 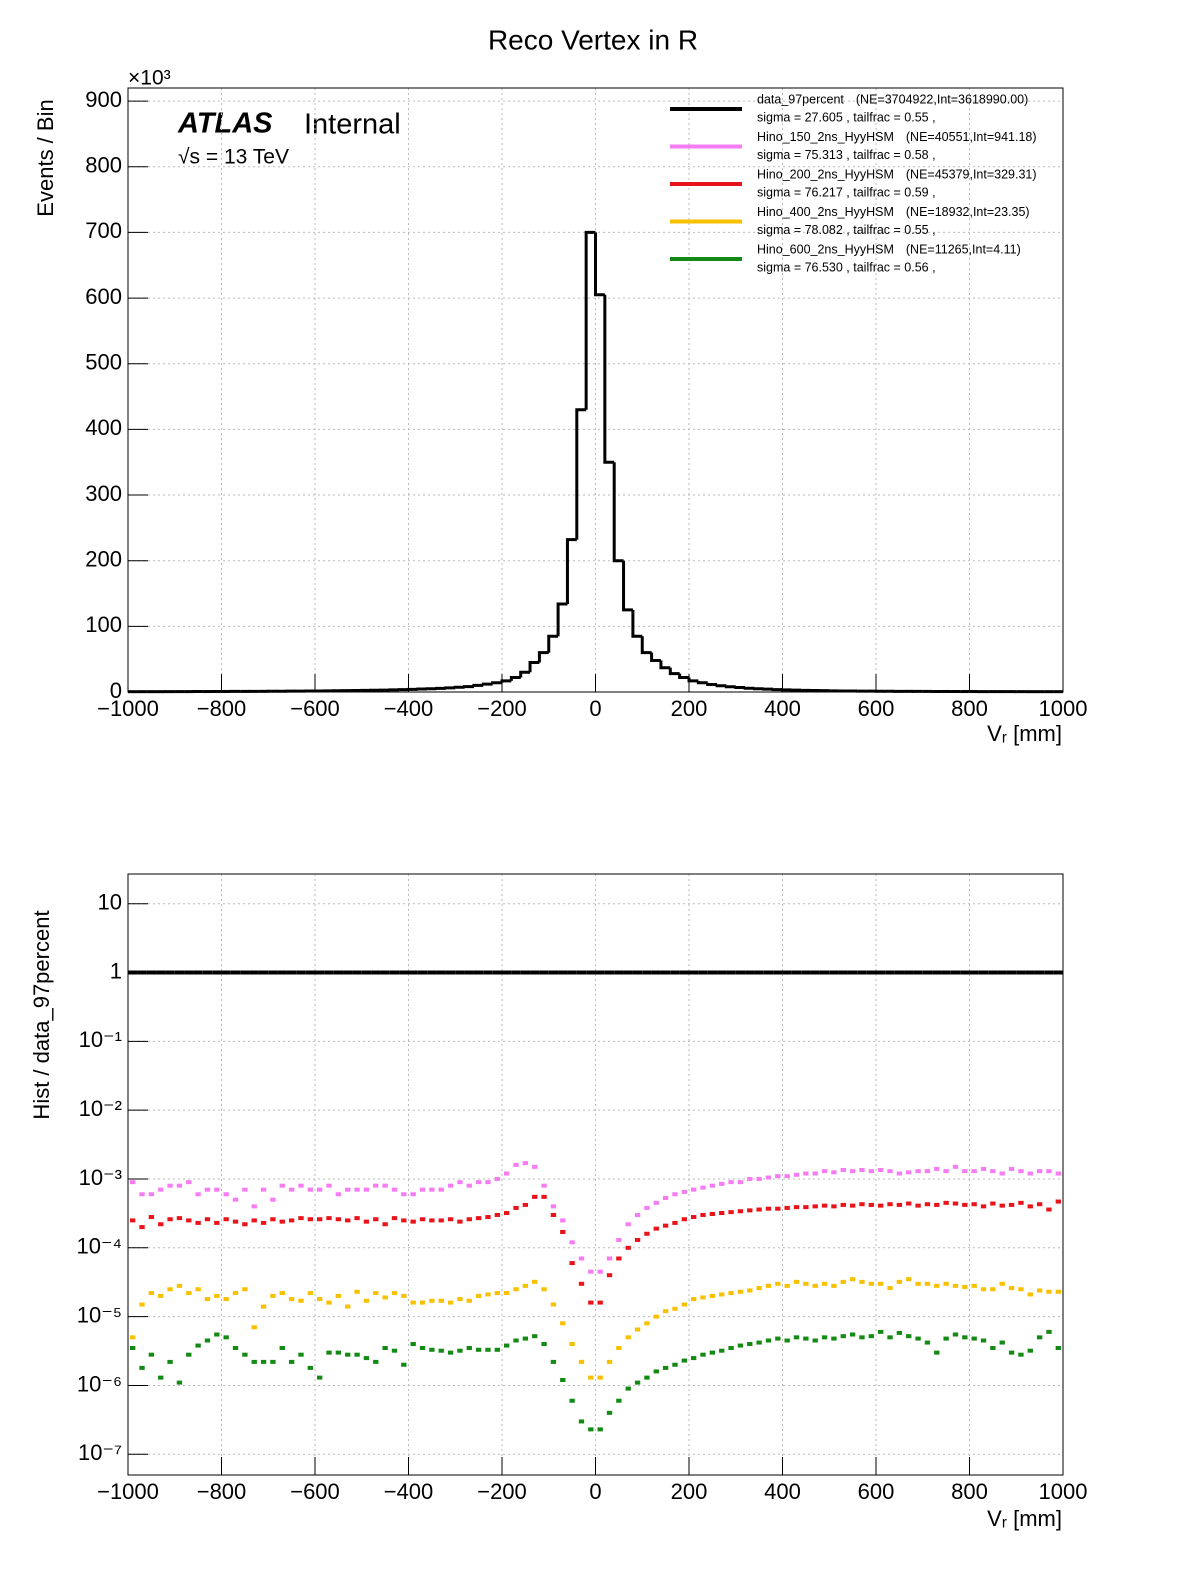 I want to click on x-tick-label: −600, so click(x=315, y=1491).